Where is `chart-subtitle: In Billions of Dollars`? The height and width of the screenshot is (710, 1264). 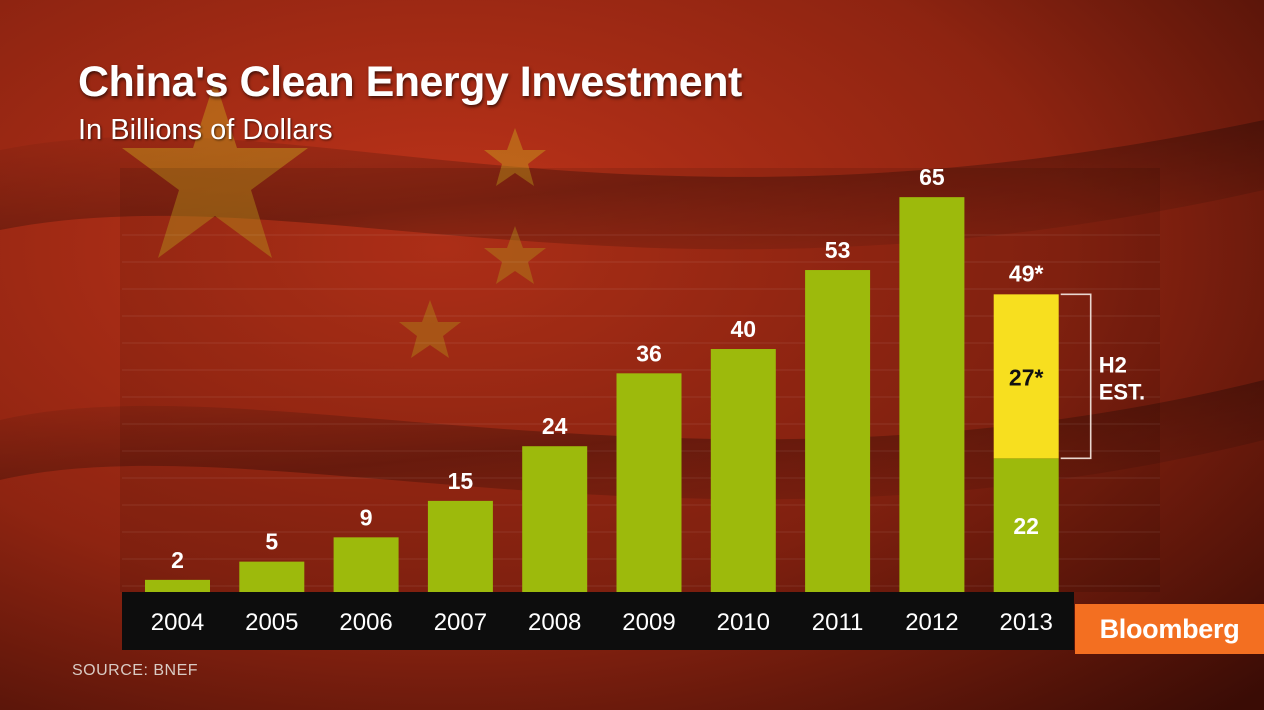
chart-subtitle: In Billions of Dollars is located at coordinates (205, 130).